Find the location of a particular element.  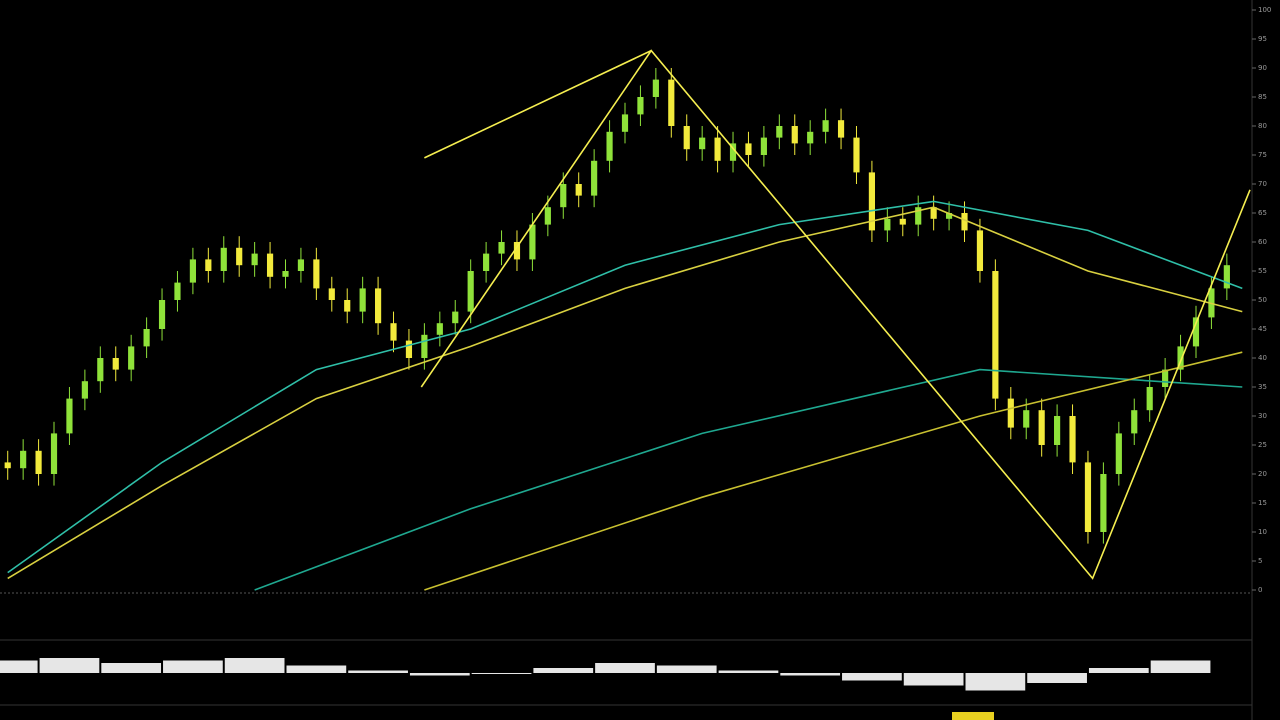

y-tick-label: 85 is located at coordinates (1262, 97).